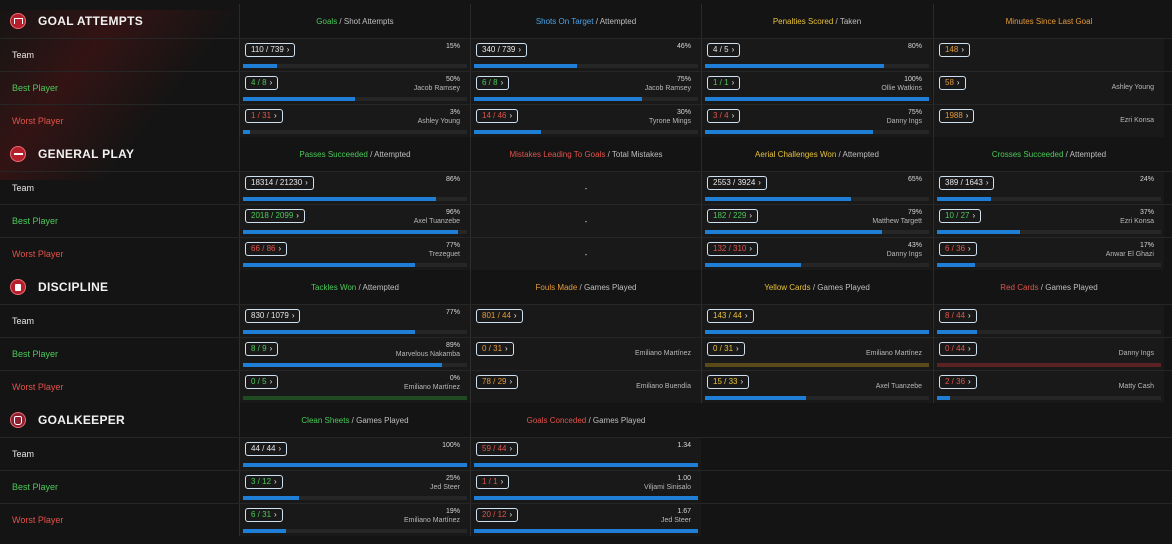 The width and height of the screenshot is (1172, 544). Describe the element at coordinates (952, 83) in the screenshot. I see `stat-value-button: 58 ›` at that location.